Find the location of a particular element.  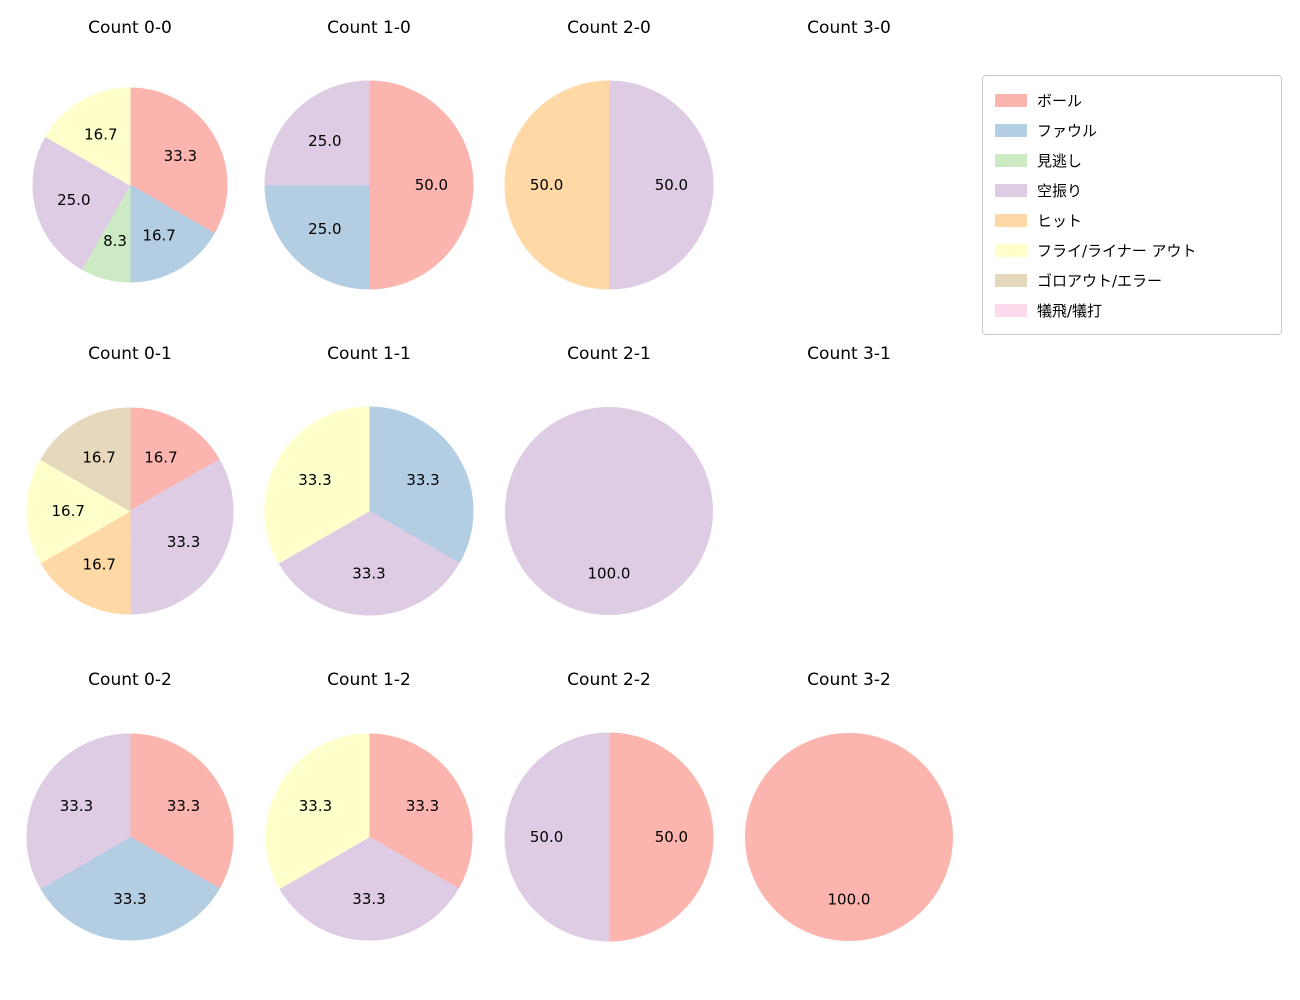

legend-item-ball: ボール is located at coordinates (1132, 100).